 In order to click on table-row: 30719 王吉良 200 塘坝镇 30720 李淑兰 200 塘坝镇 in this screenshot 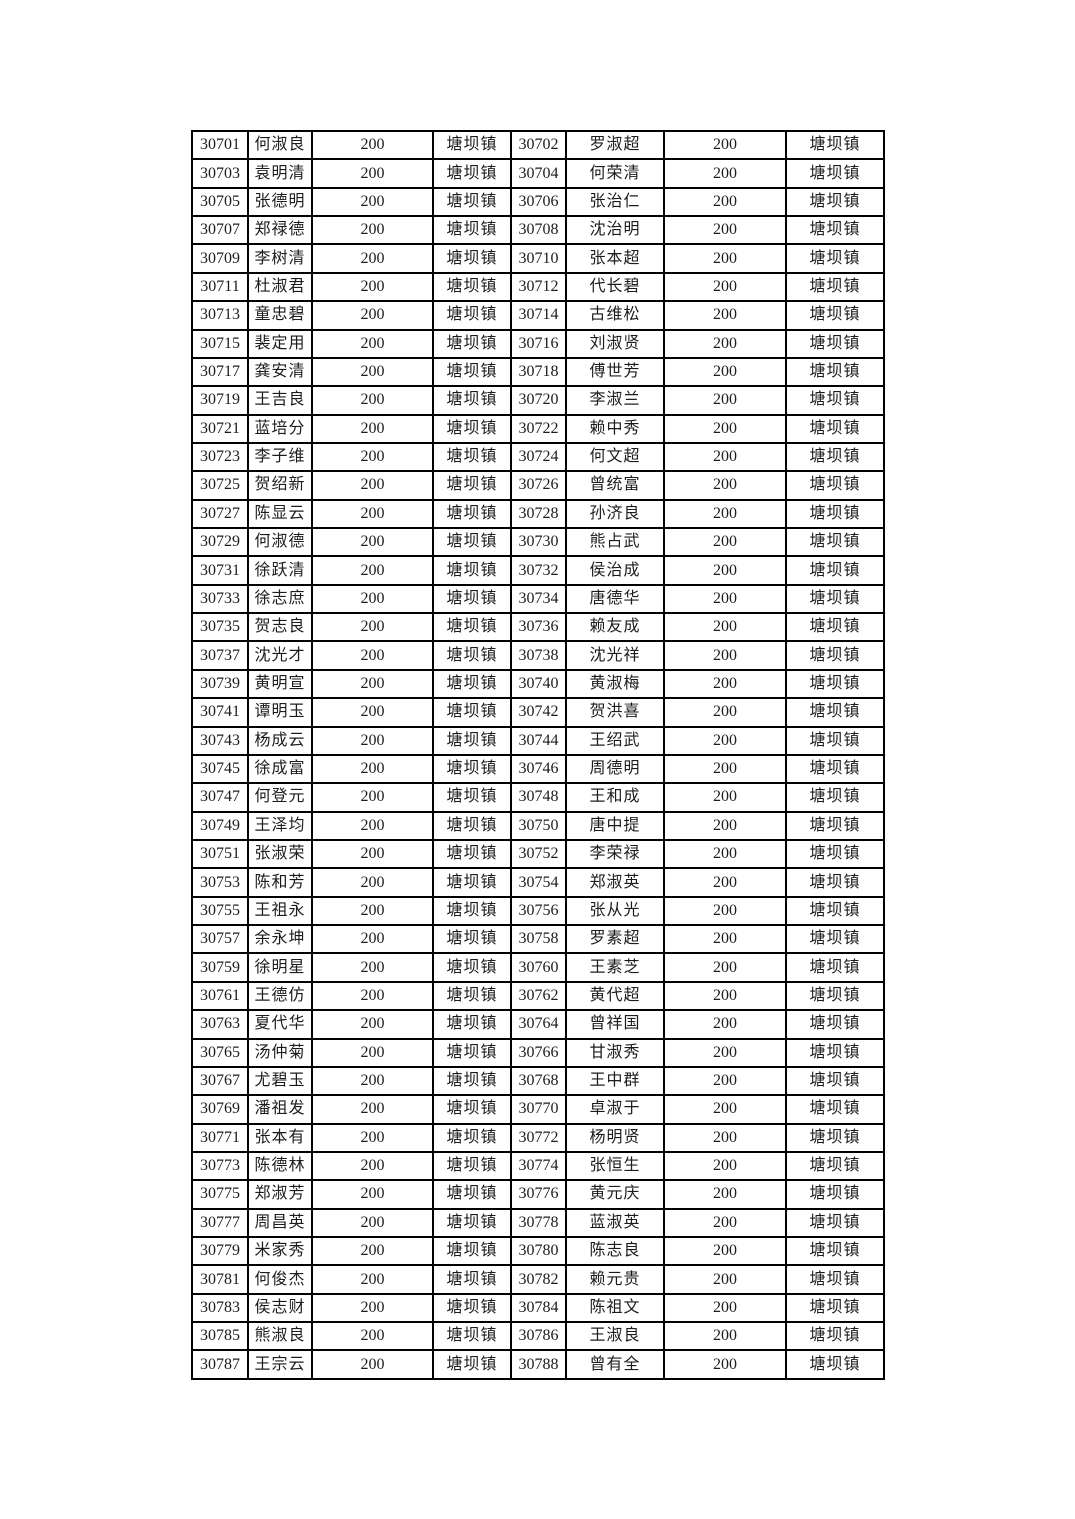, I will do `click(538, 400)`.